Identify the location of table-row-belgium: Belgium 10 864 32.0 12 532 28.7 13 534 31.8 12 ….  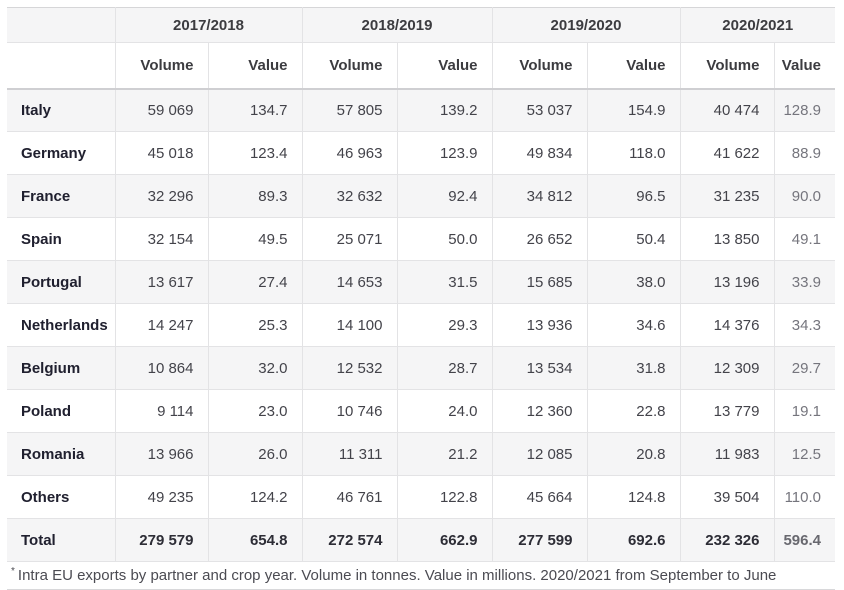
(421, 368).